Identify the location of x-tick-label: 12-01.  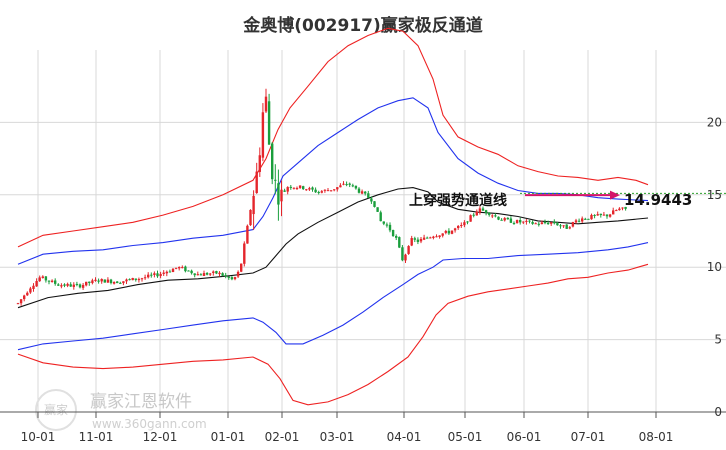
(160, 437).